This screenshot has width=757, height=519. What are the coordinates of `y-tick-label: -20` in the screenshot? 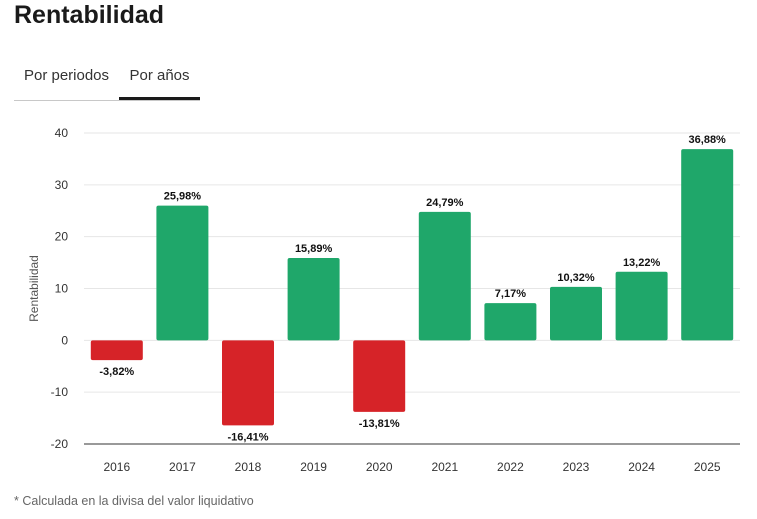 It's located at (60, 444).